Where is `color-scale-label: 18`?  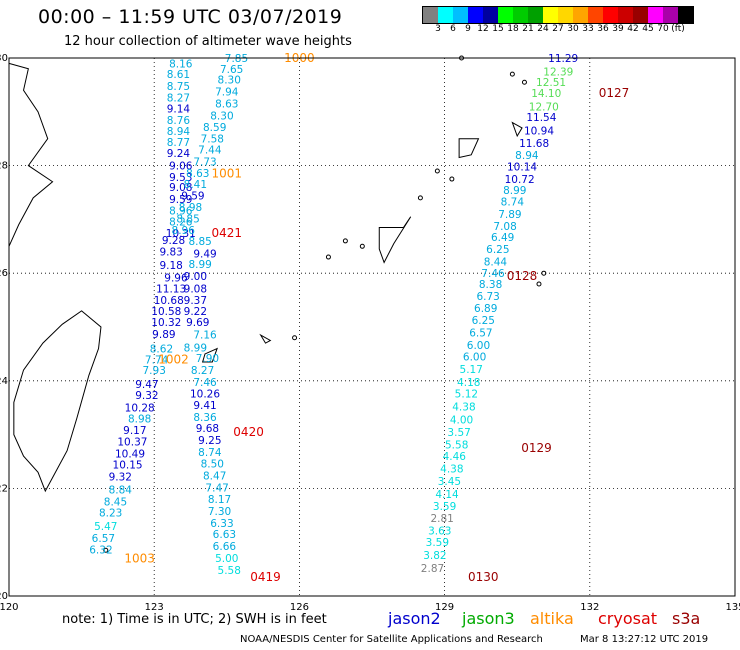 color-scale-label: 18 is located at coordinates (513, 29).